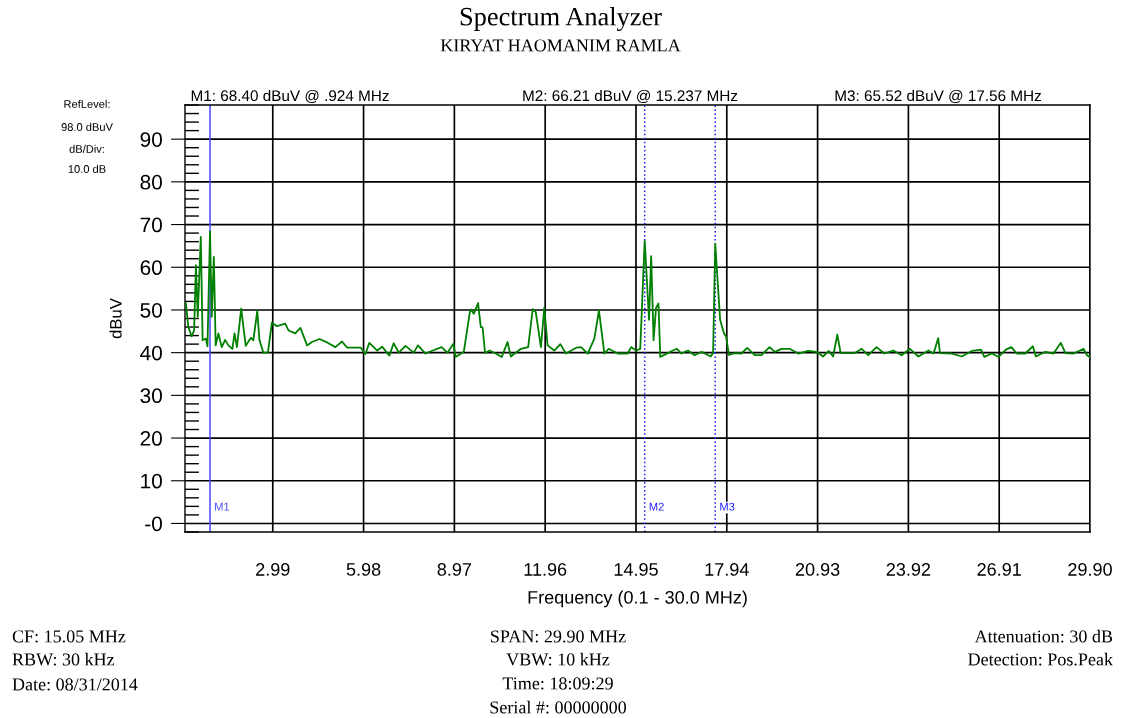  Describe the element at coordinates (557, 683) in the screenshot. I see `text: Time: 18:09:29` at that location.